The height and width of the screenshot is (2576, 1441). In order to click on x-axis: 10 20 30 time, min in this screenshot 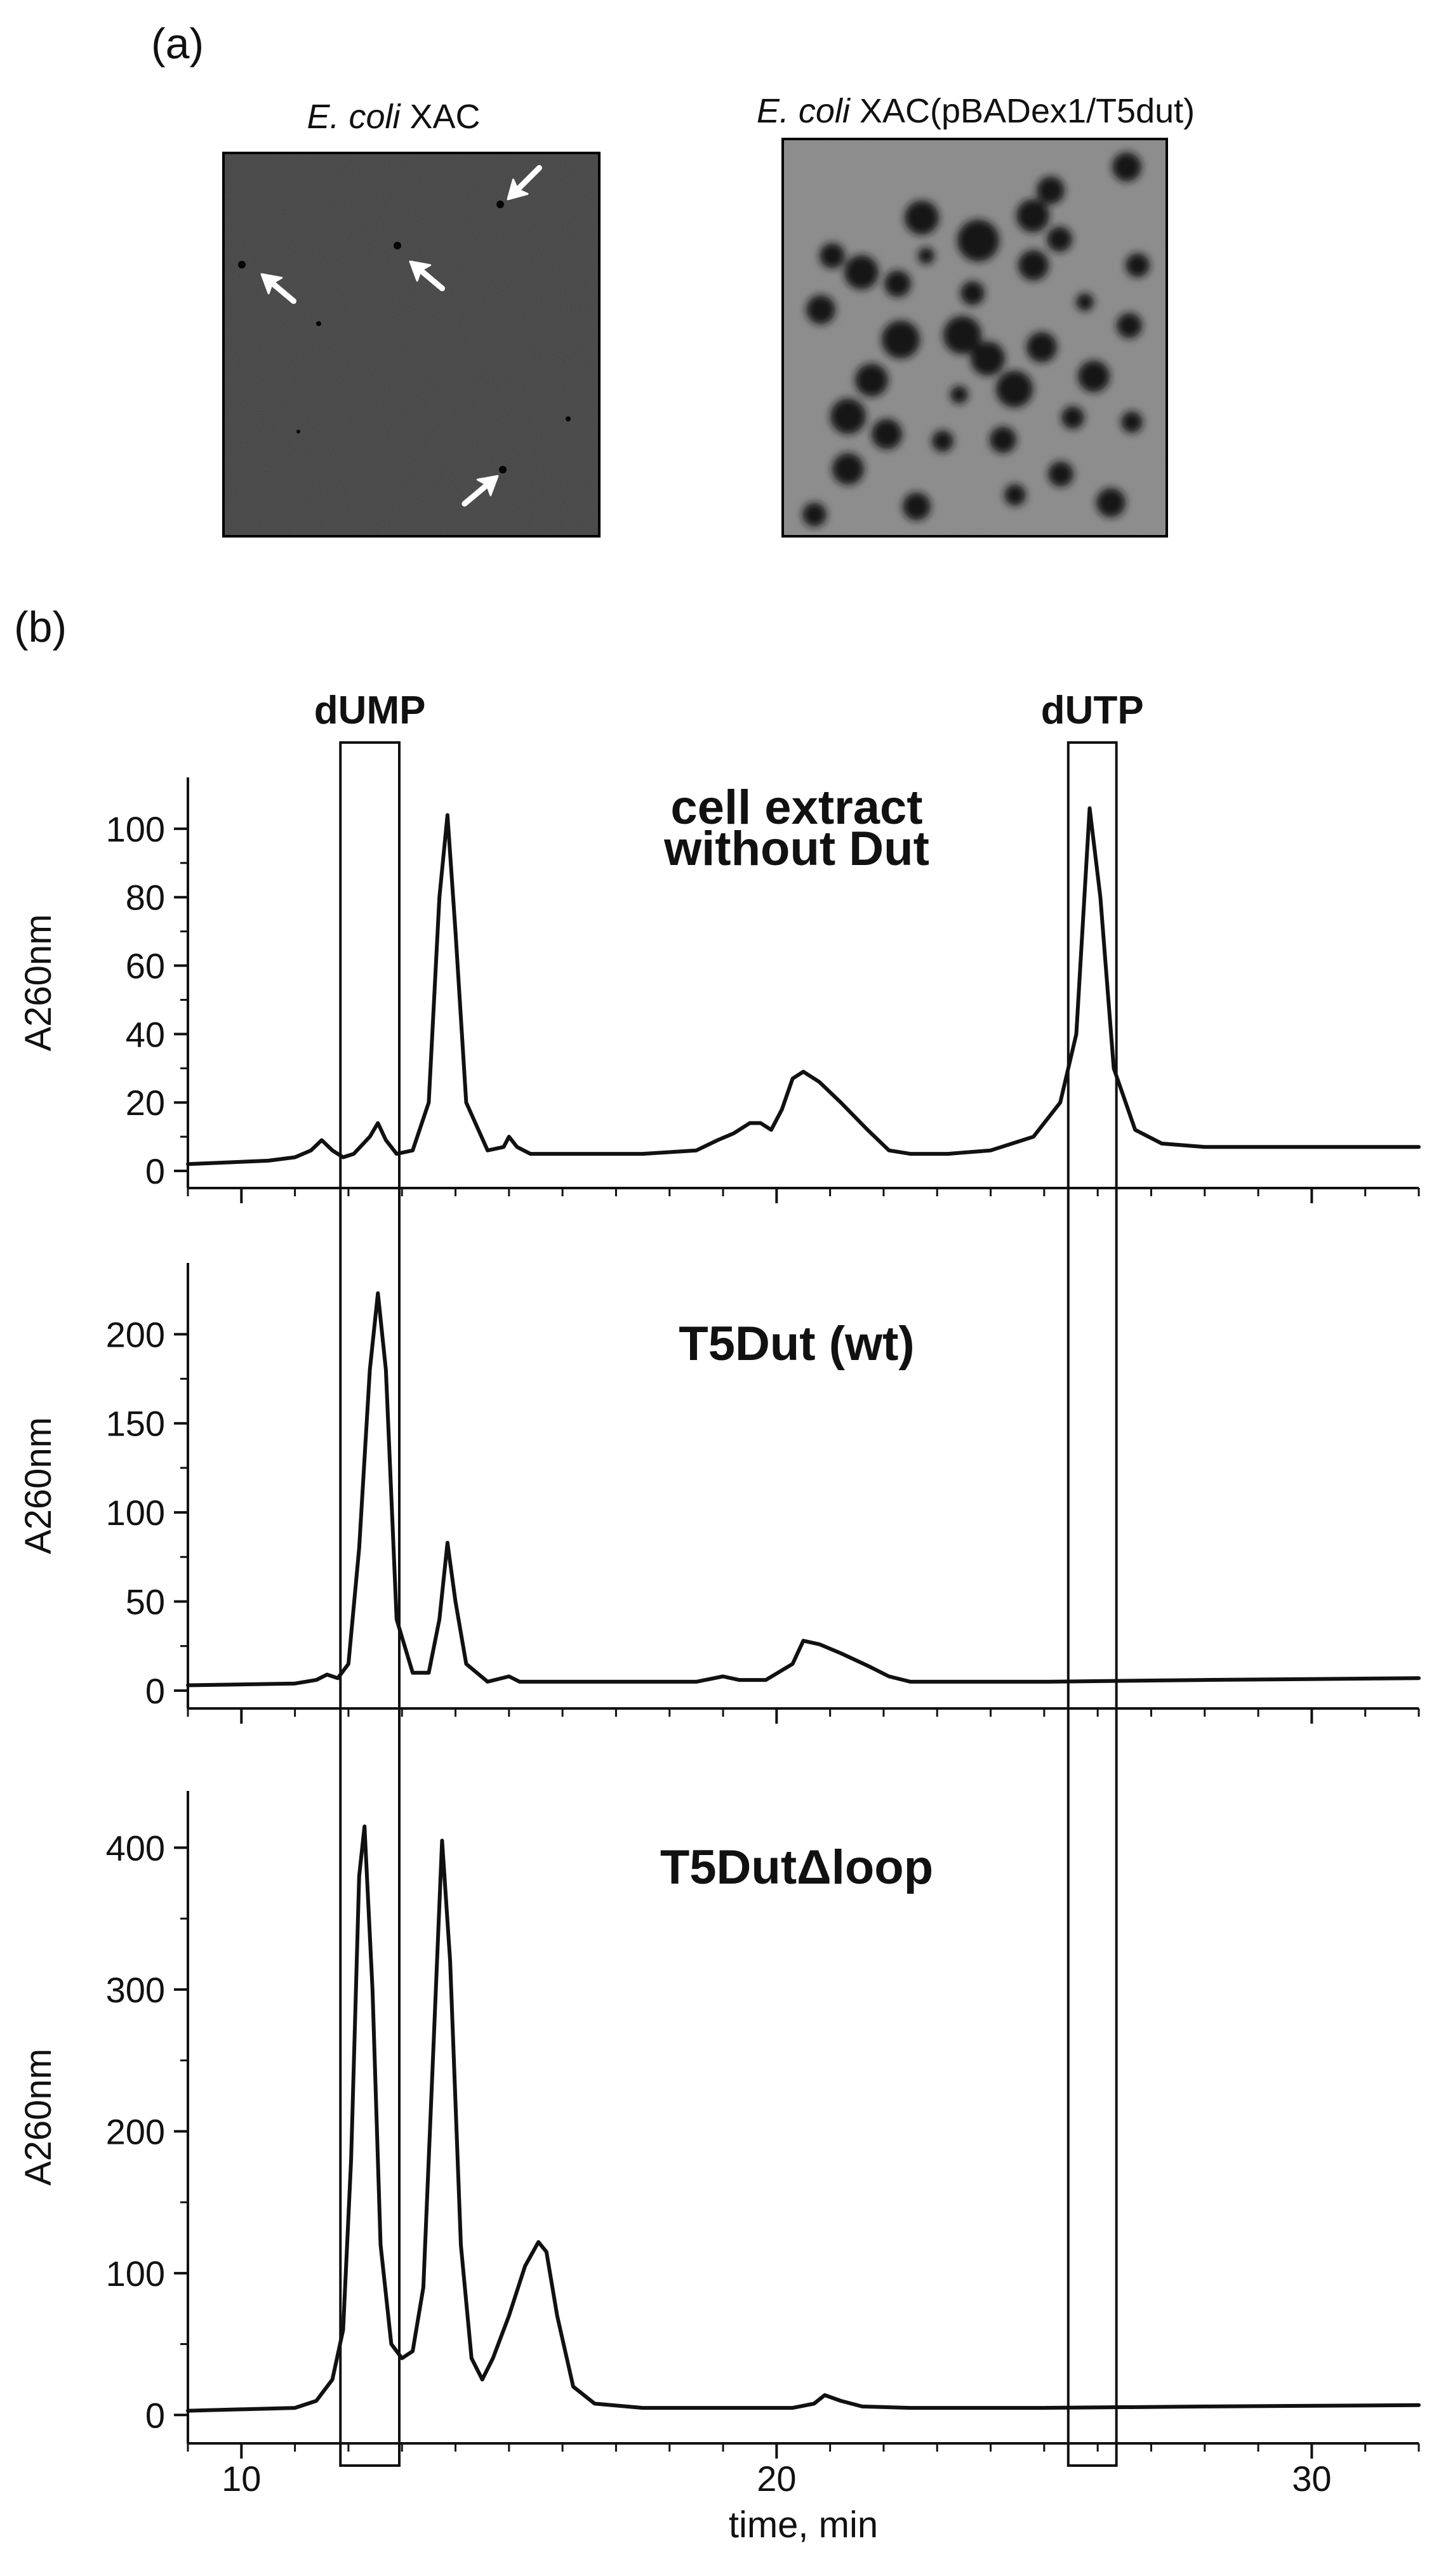, I will do `click(776, 2503)`.